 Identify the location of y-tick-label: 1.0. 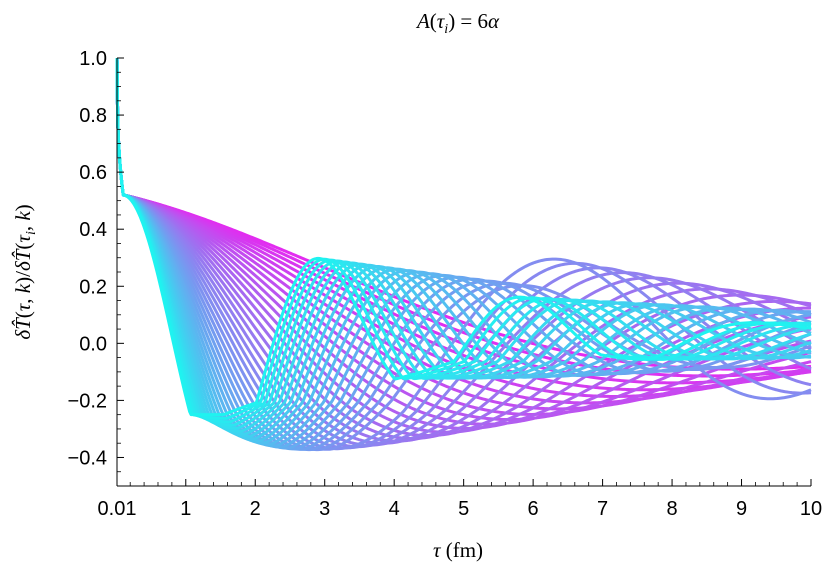
(93, 59).